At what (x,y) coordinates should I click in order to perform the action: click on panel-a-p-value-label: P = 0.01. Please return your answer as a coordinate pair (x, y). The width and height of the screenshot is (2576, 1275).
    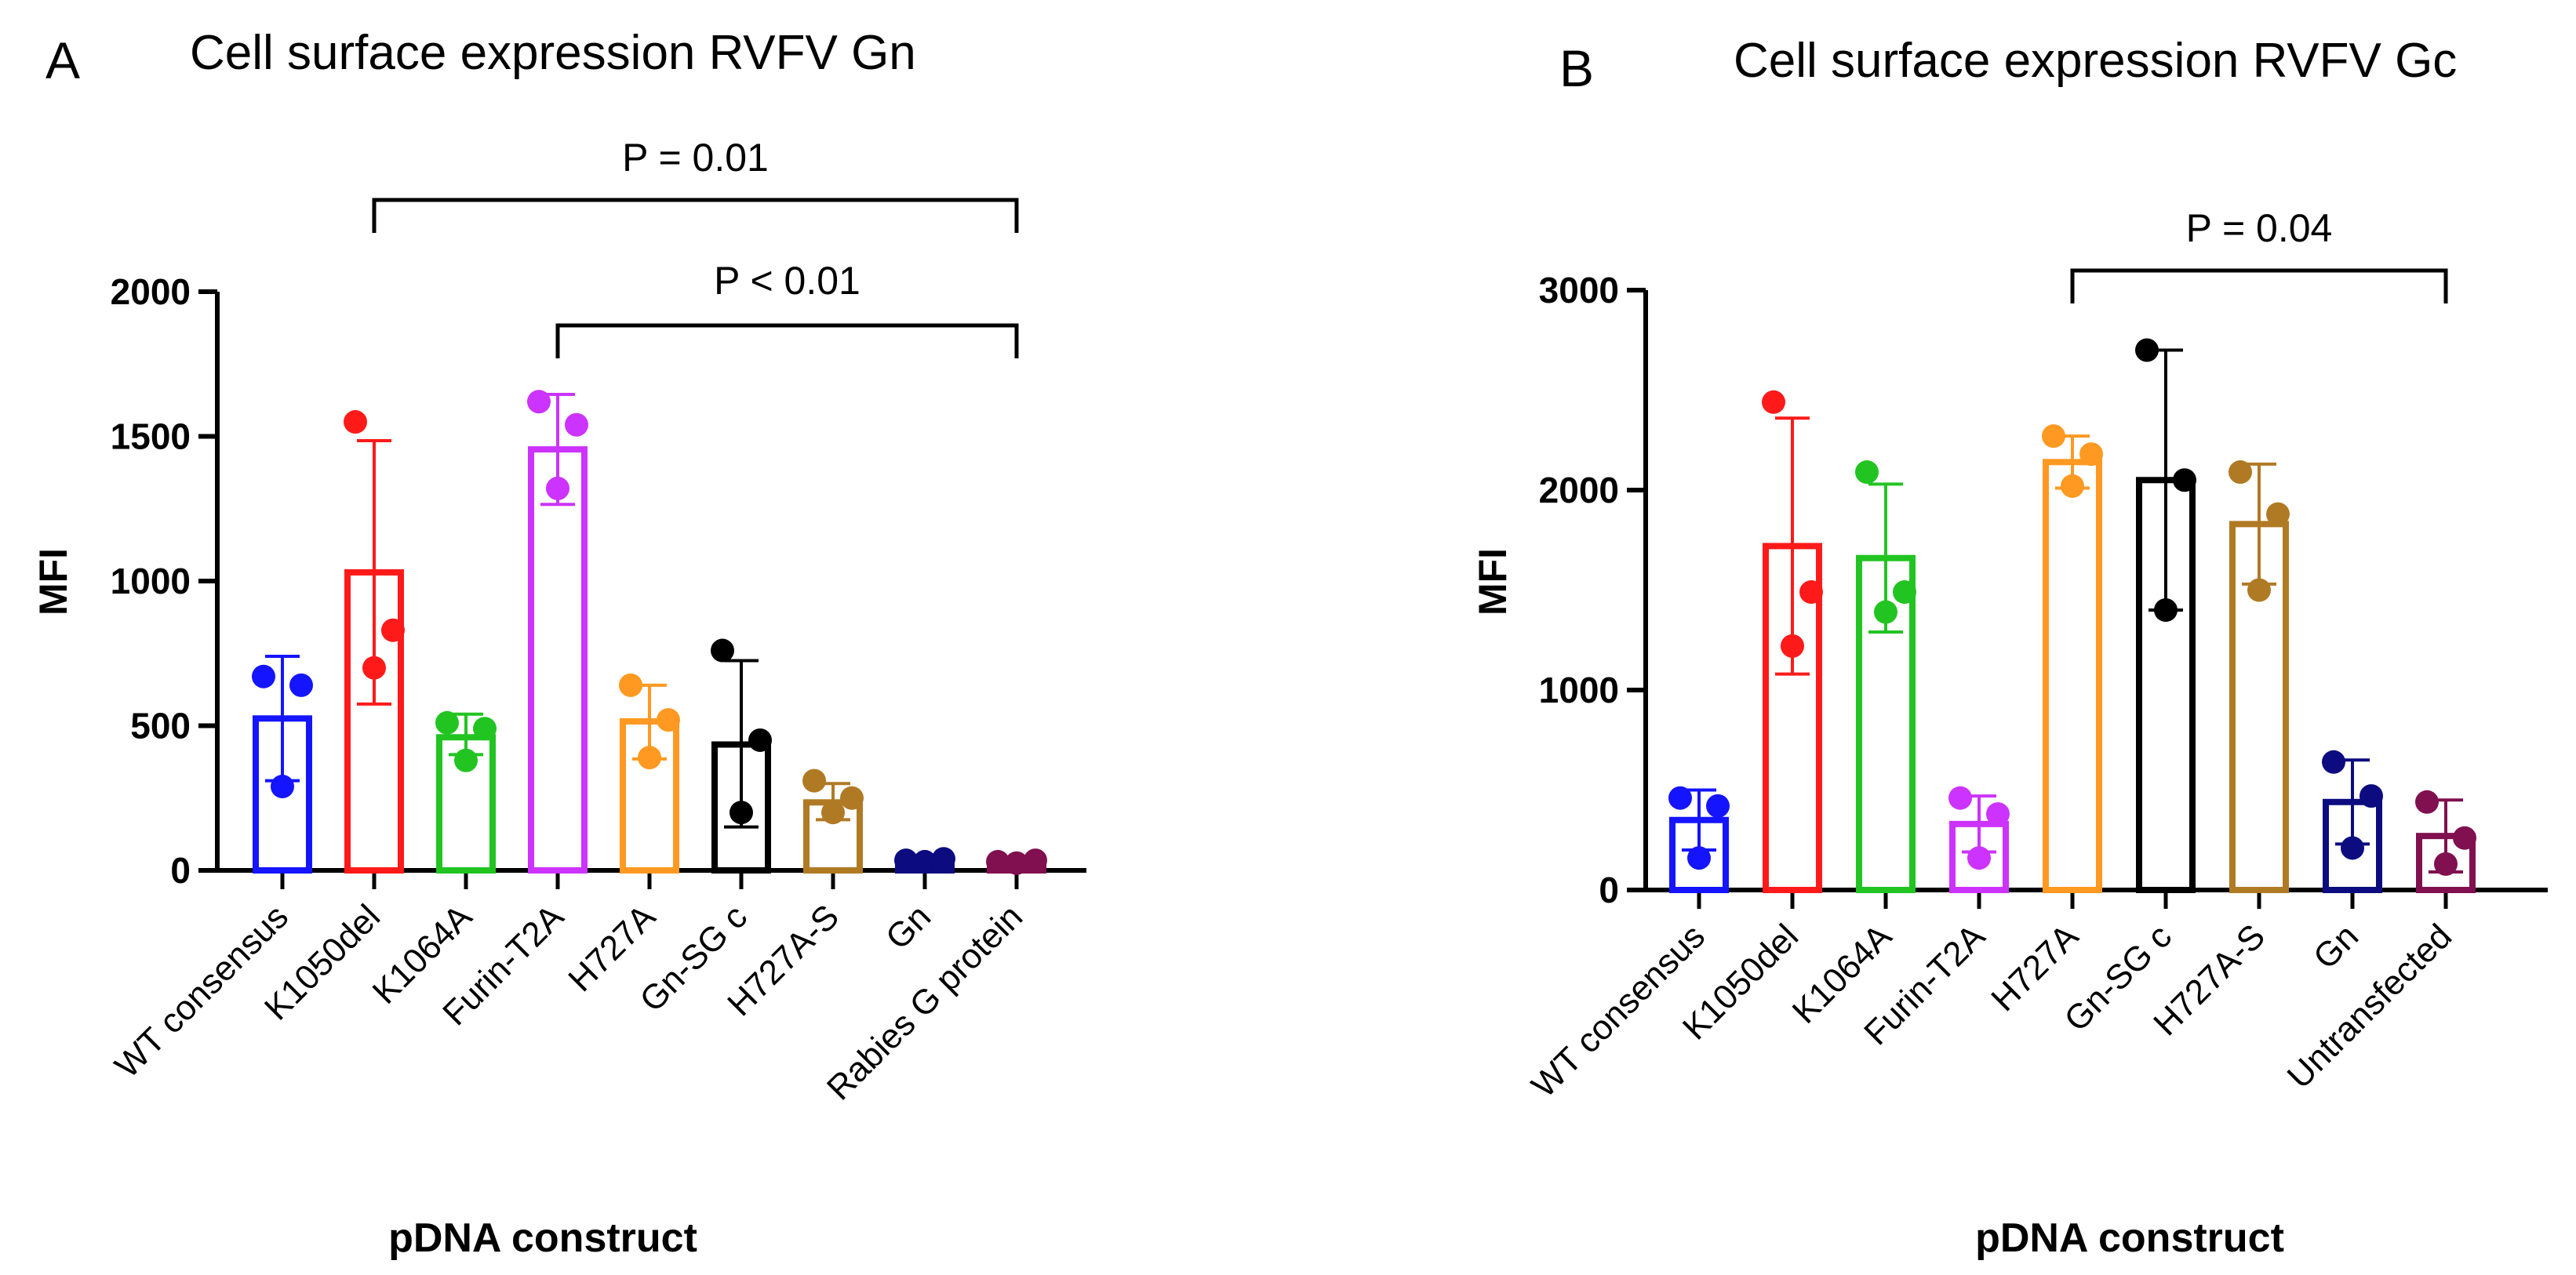
    Looking at the image, I should click on (695, 158).